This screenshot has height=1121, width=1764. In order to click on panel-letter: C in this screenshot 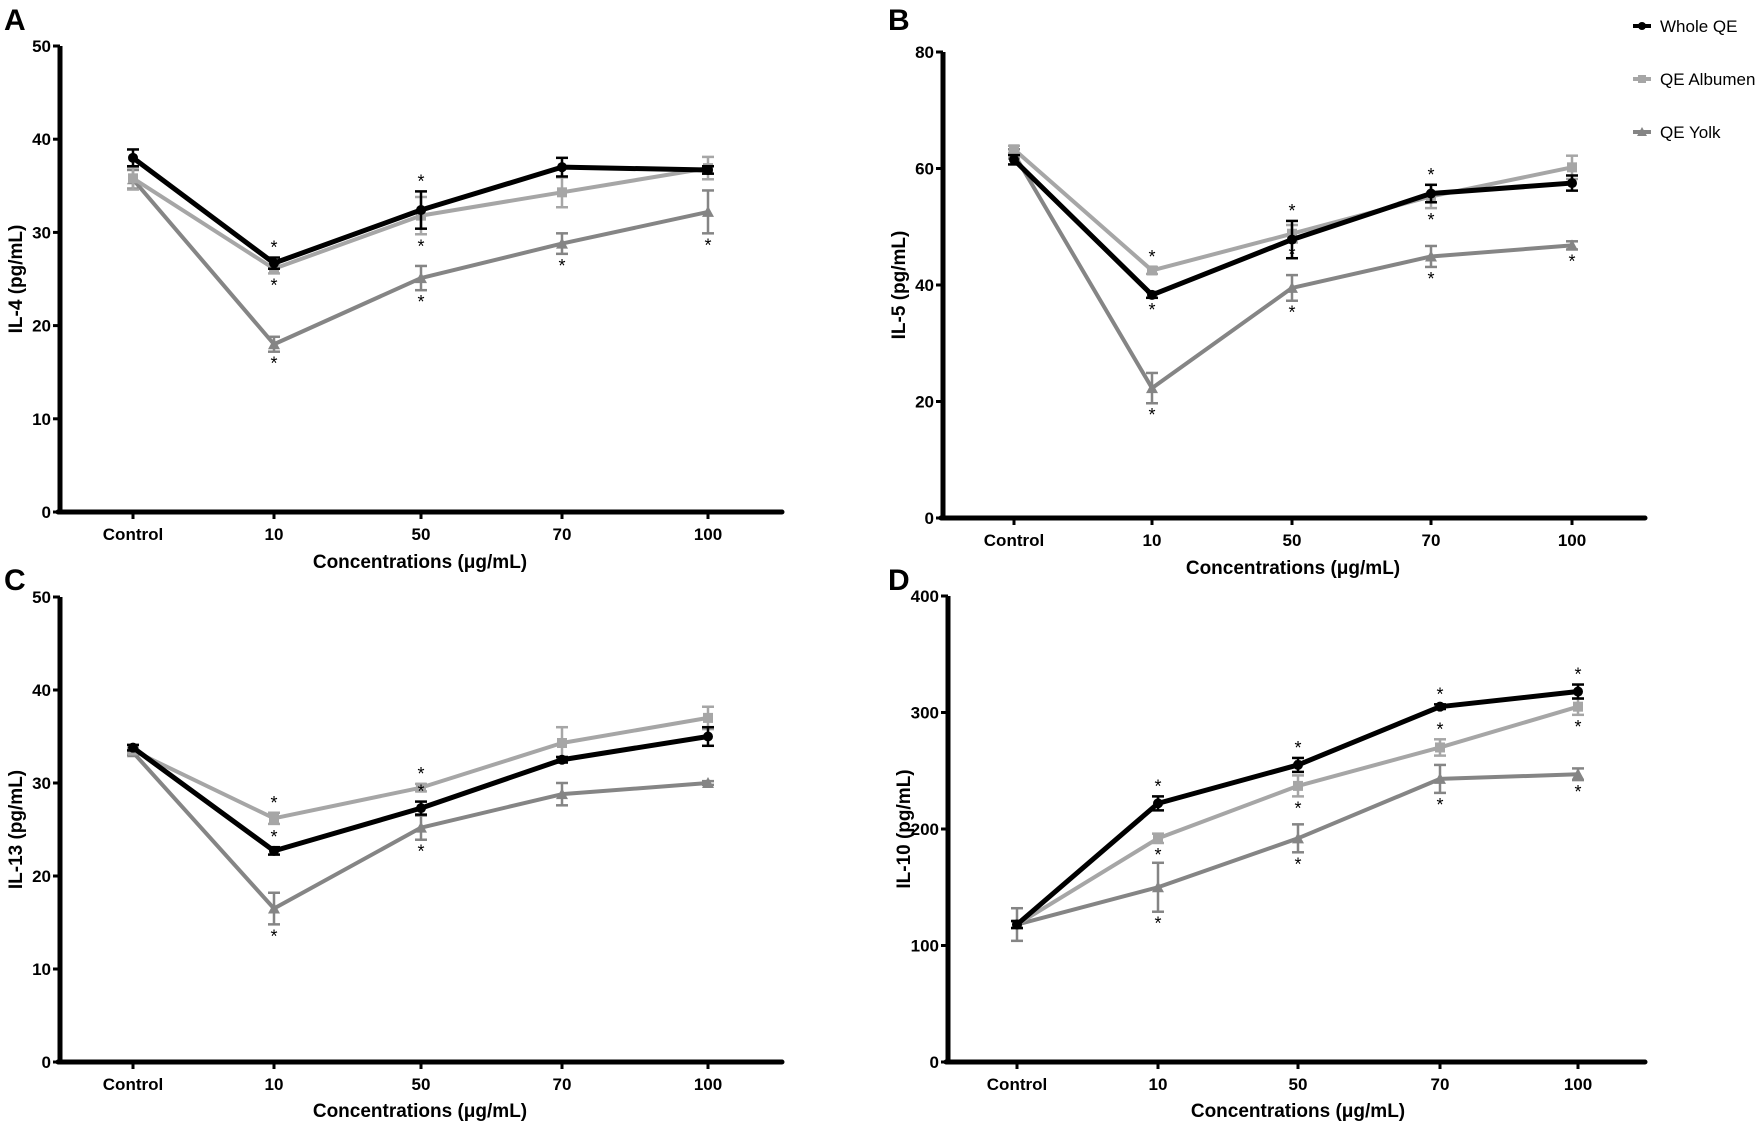, I will do `click(15, 580)`.